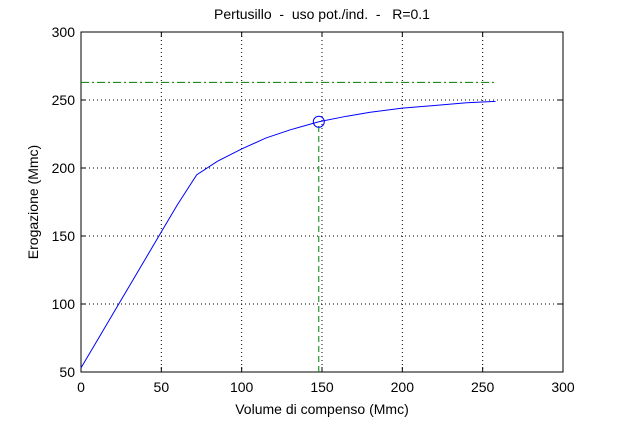 This screenshot has width=623, height=424. Describe the element at coordinates (242, 387) in the screenshot. I see `x-tick-label: 100` at that location.